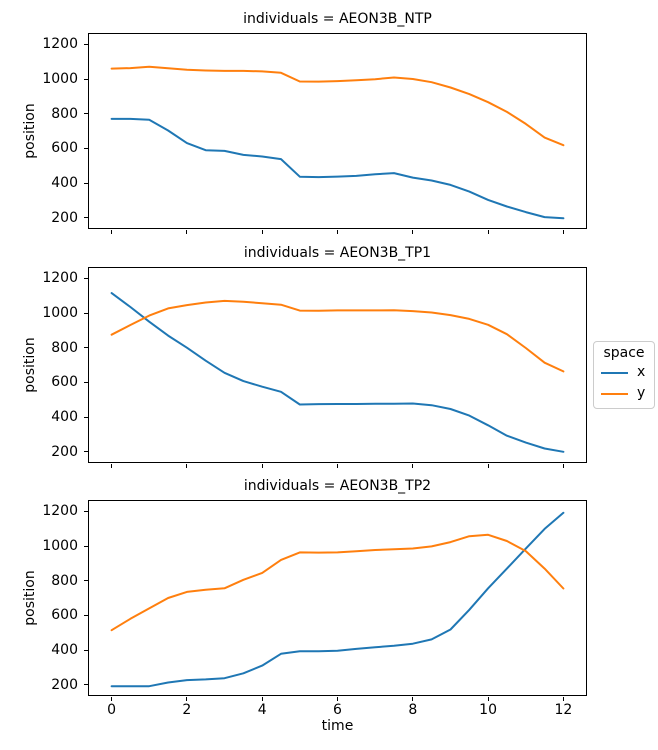 The height and width of the screenshot is (750, 658). I want to click on x-tick-label: 10, so click(488, 710).